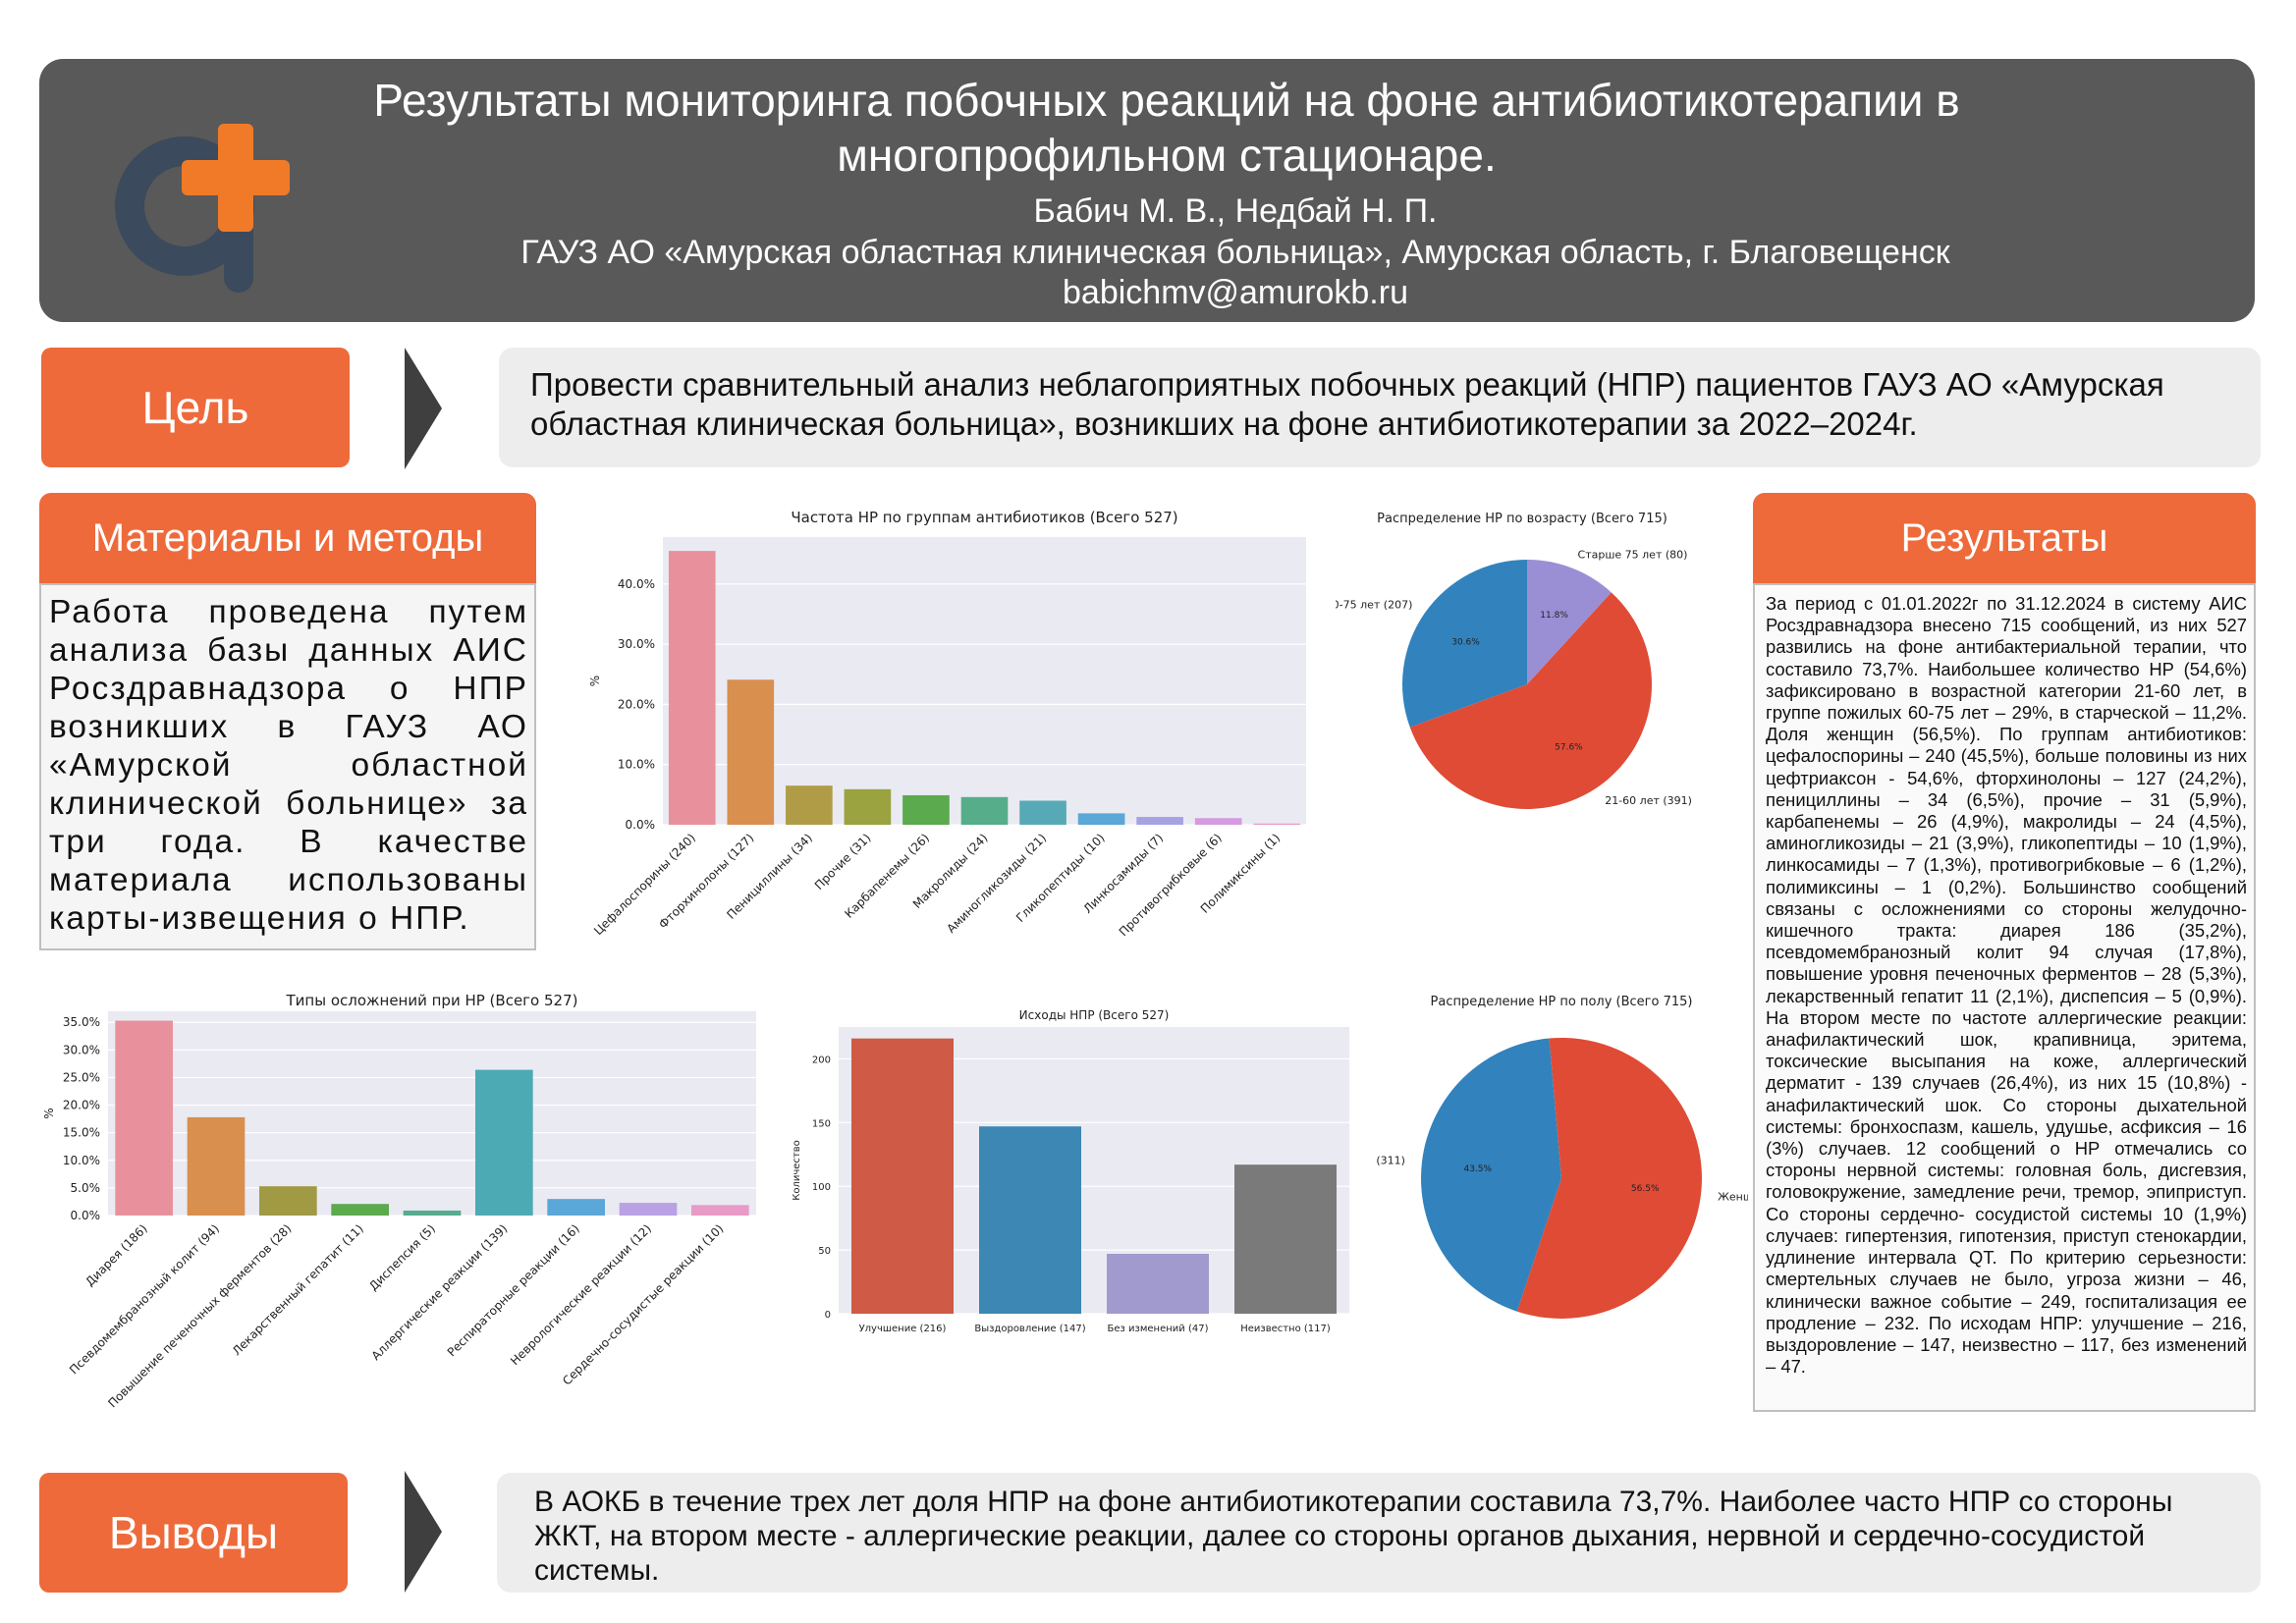  What do you see at coordinates (1477, 1169) in the screenshot?
I see `pie-pct-label: 43.5%` at bounding box center [1477, 1169].